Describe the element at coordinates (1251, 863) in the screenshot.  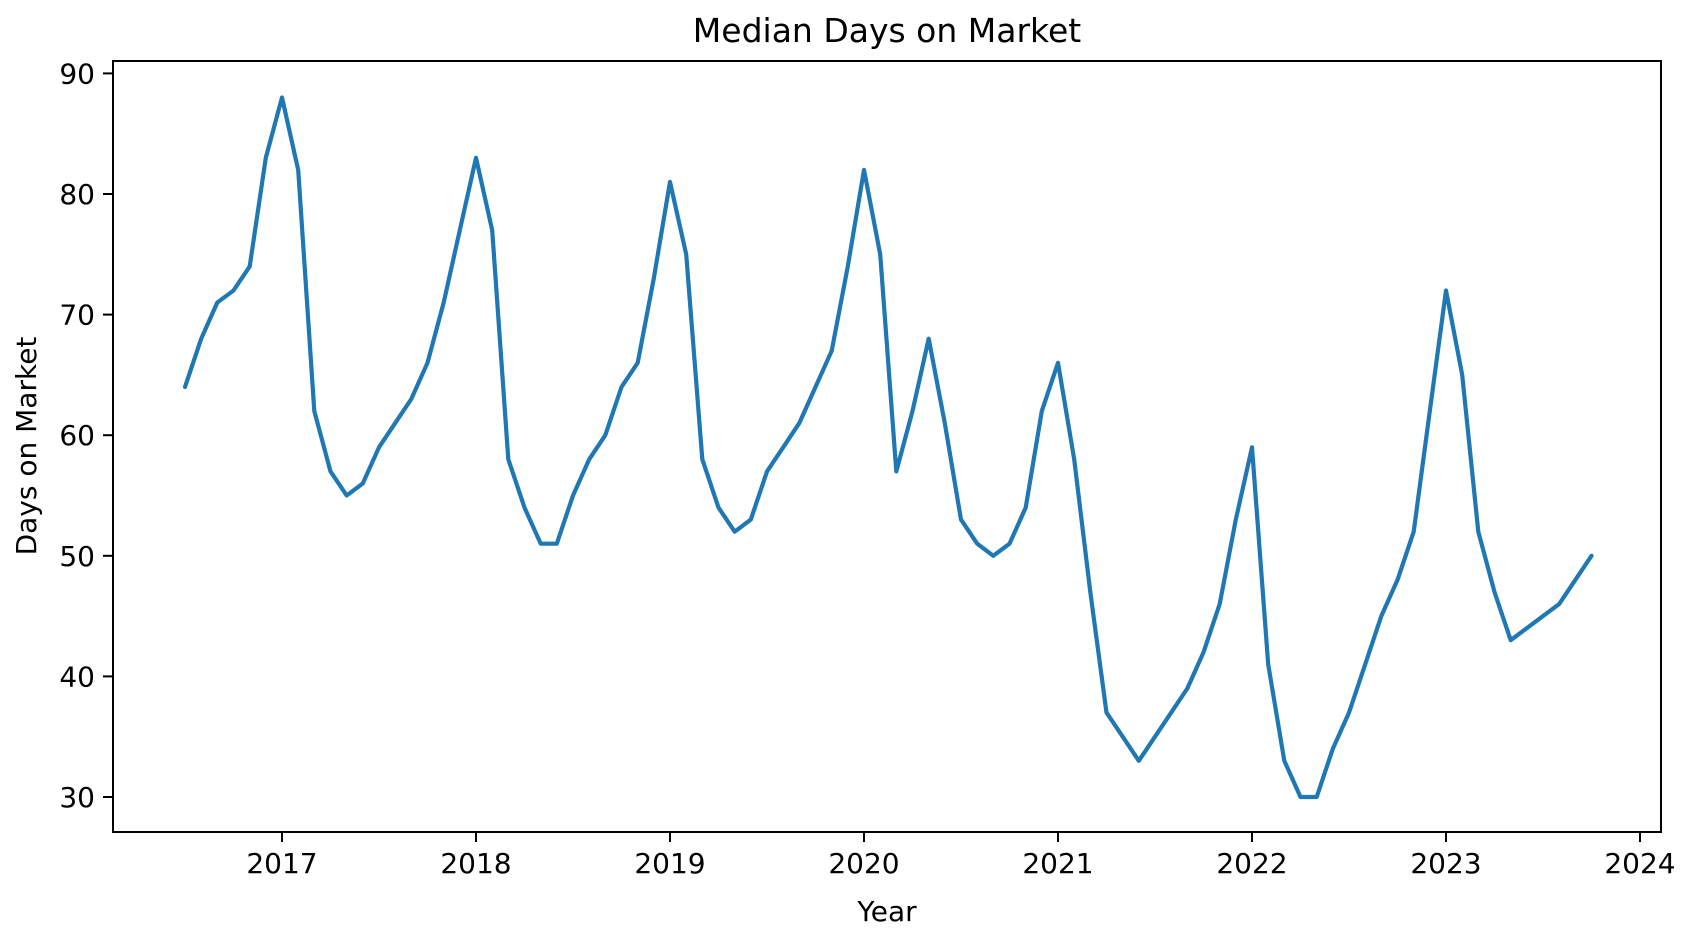
I see `x-tick-label: 2022` at that location.